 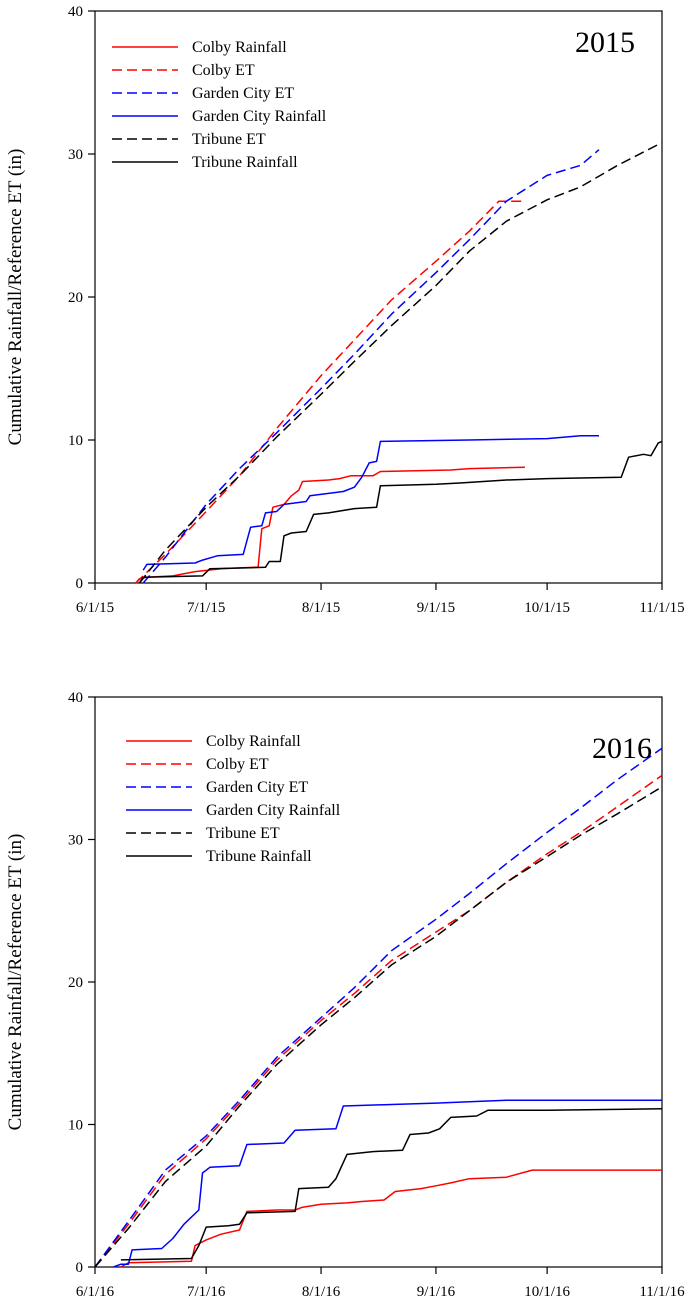 I want to click on x-tick-label: 9/1/15, so click(x=436, y=608).